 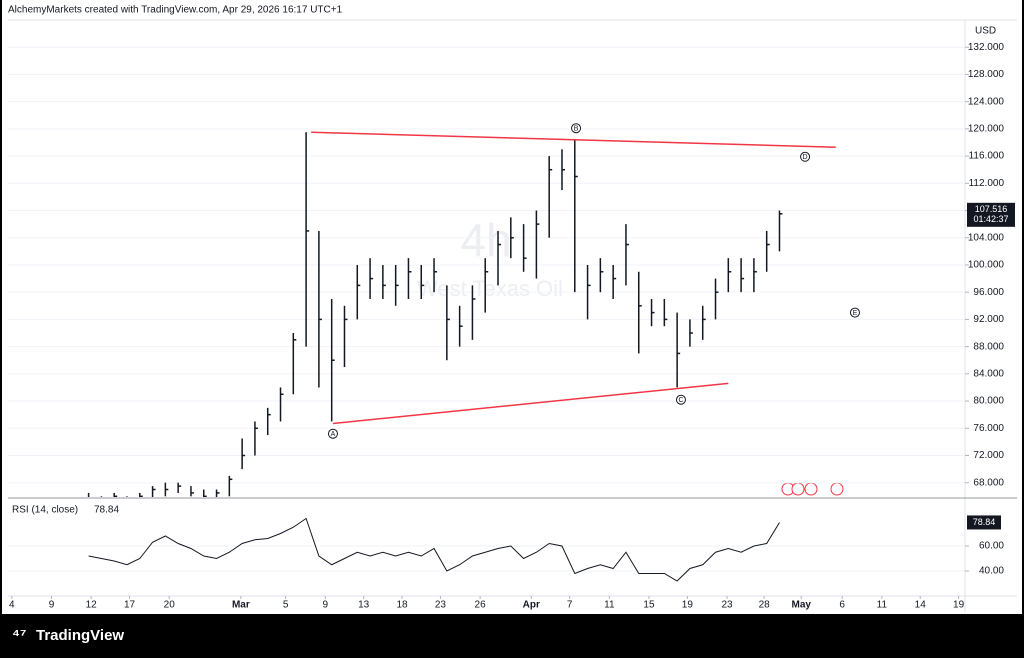 I want to click on x-tick-label: May, so click(x=802, y=605).